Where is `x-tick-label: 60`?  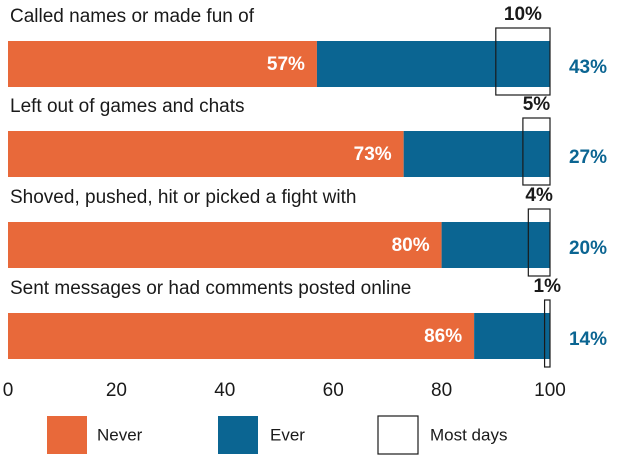
x-tick-label: 60 is located at coordinates (333, 390).